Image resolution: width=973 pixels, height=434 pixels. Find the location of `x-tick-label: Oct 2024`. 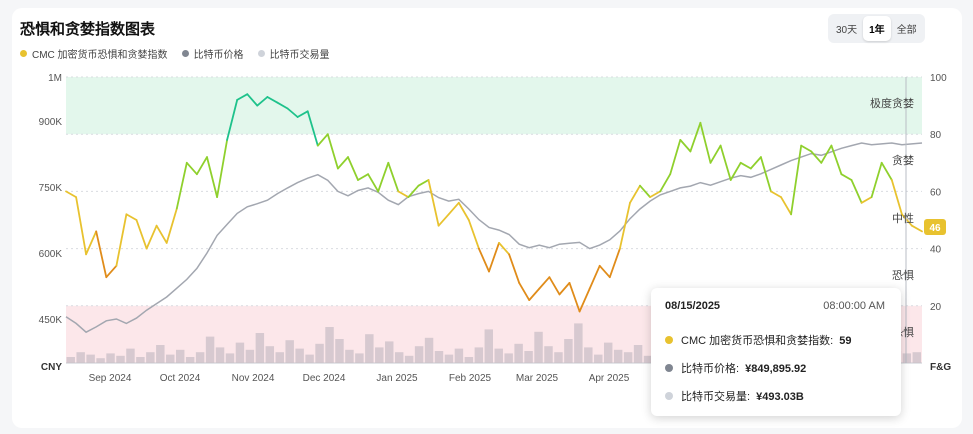

x-tick-label: Oct 2024 is located at coordinates (180, 378).